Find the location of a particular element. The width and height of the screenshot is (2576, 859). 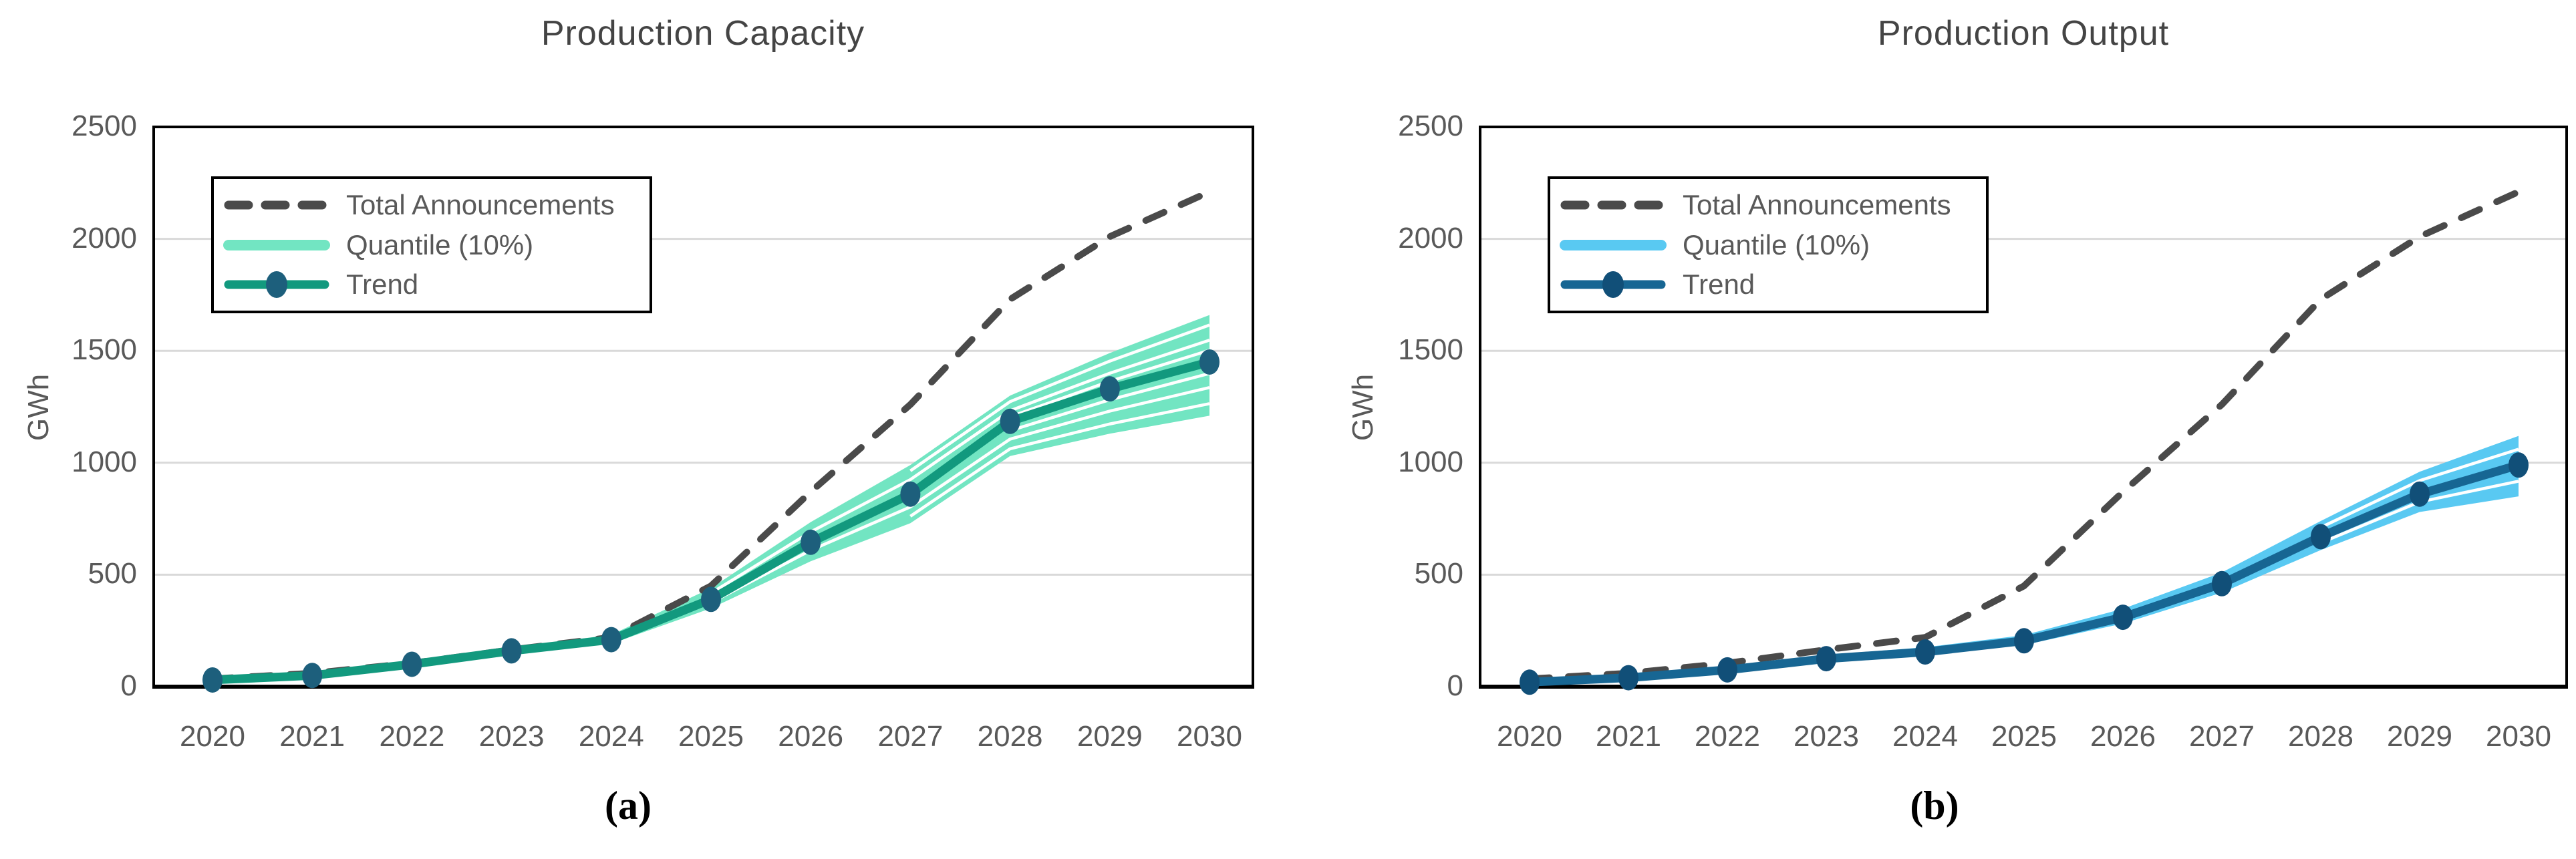

subfigure-caption-b: (b) is located at coordinates (1934, 806).